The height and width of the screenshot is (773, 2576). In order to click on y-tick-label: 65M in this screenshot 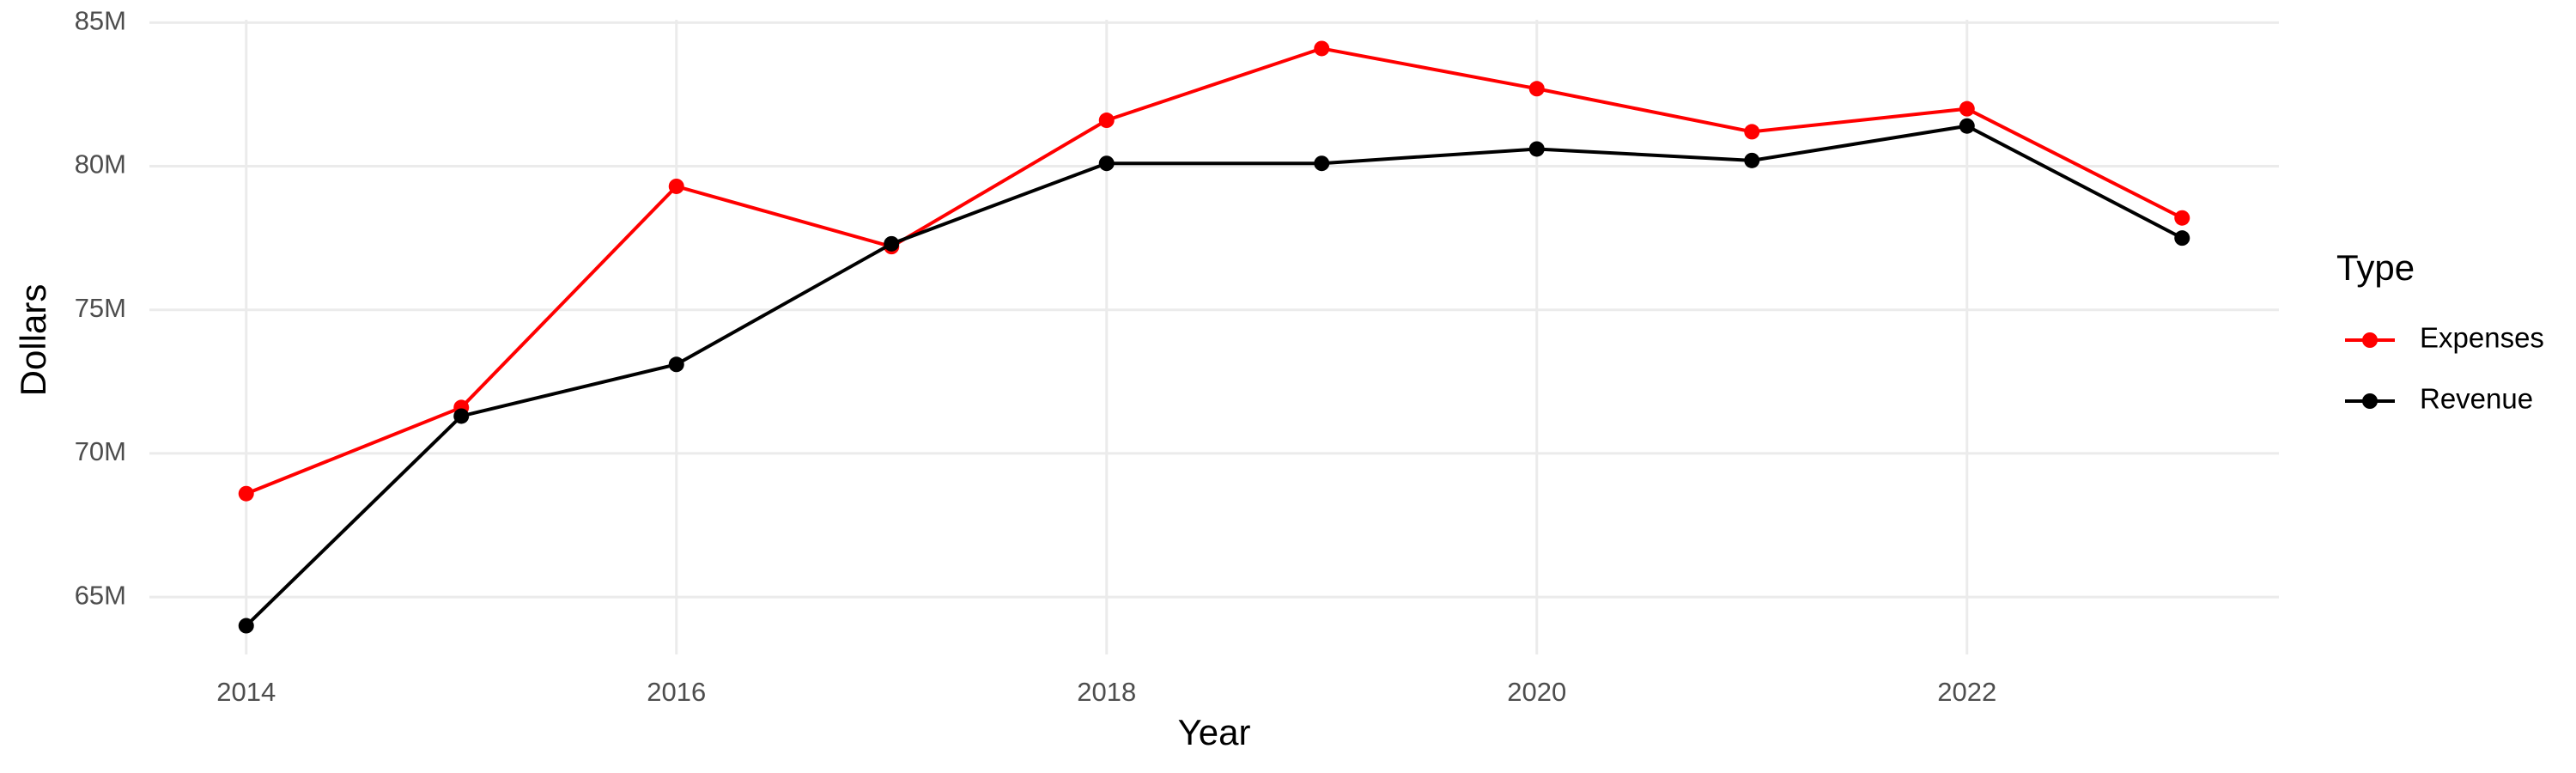, I will do `click(101, 595)`.